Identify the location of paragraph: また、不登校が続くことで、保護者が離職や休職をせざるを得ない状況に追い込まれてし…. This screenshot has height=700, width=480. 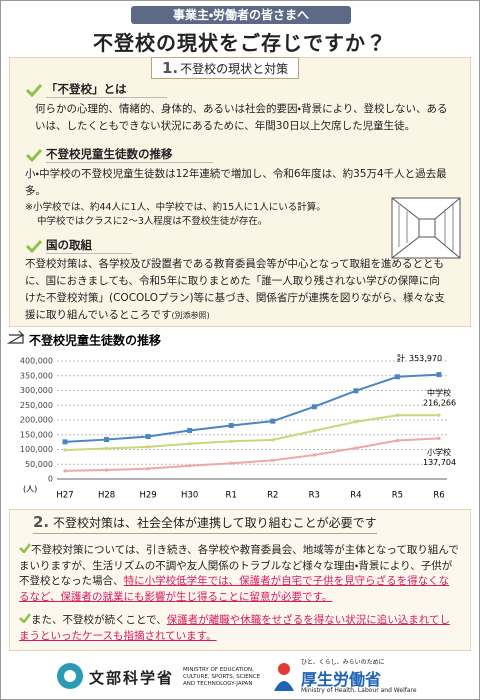
(239, 628).